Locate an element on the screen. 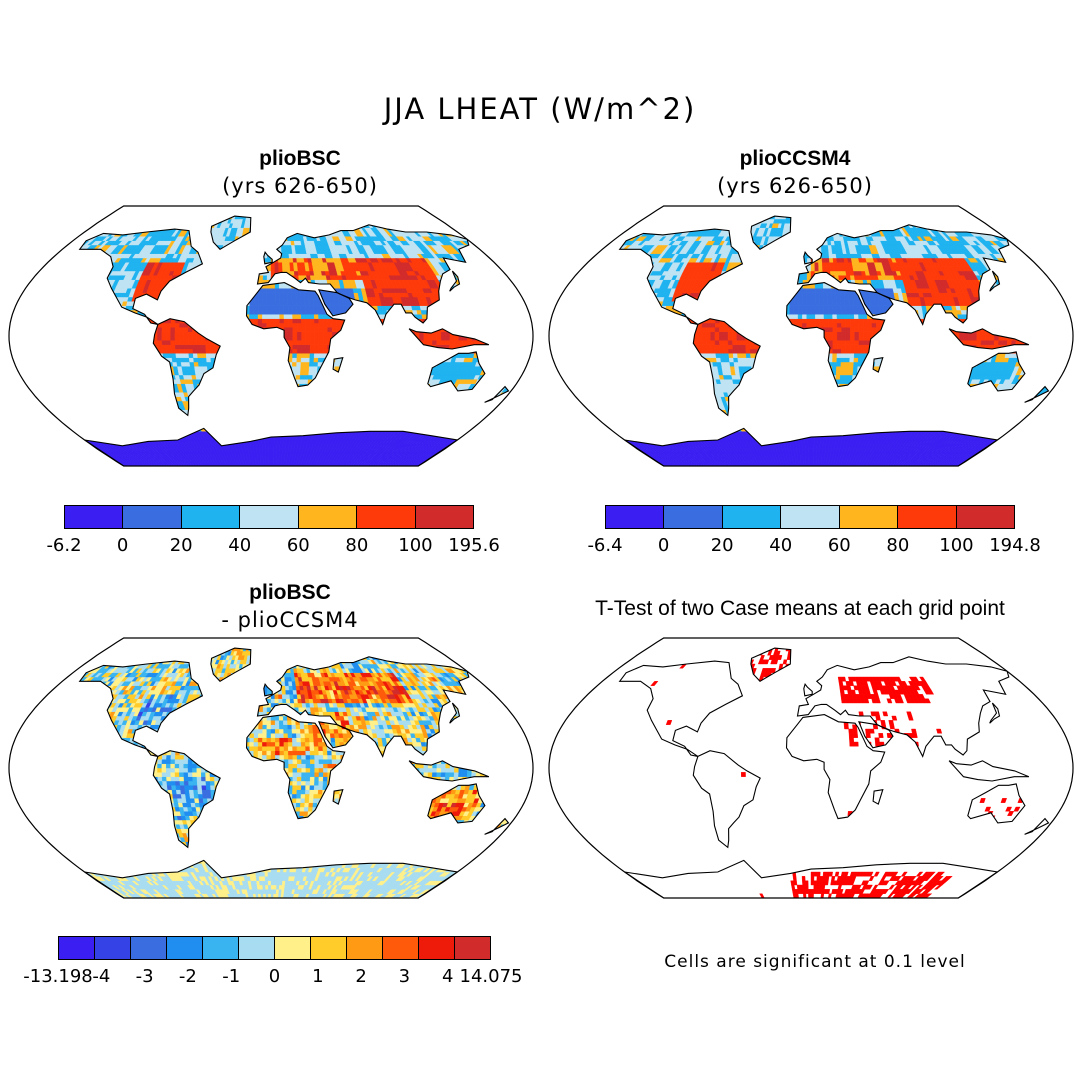  colorbar-label: -2 is located at coordinates (188, 976).